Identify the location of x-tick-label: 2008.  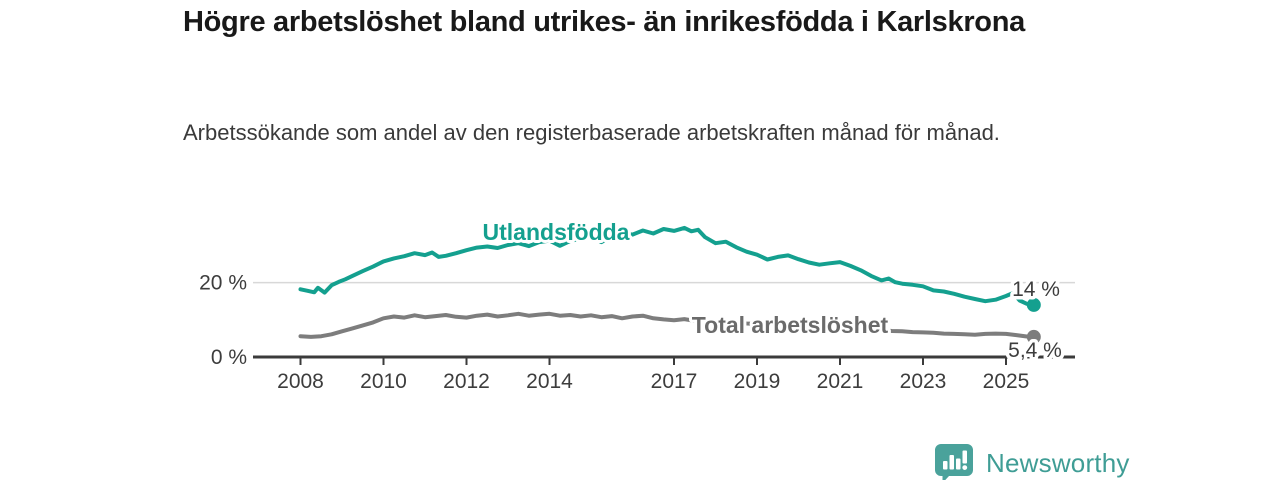
(300, 381).